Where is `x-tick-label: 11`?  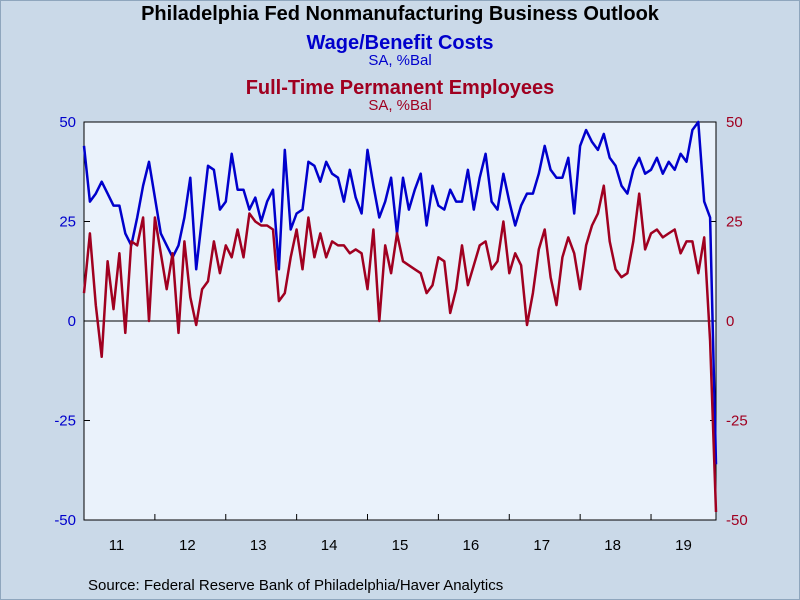
x-tick-label: 11 is located at coordinates (117, 545).